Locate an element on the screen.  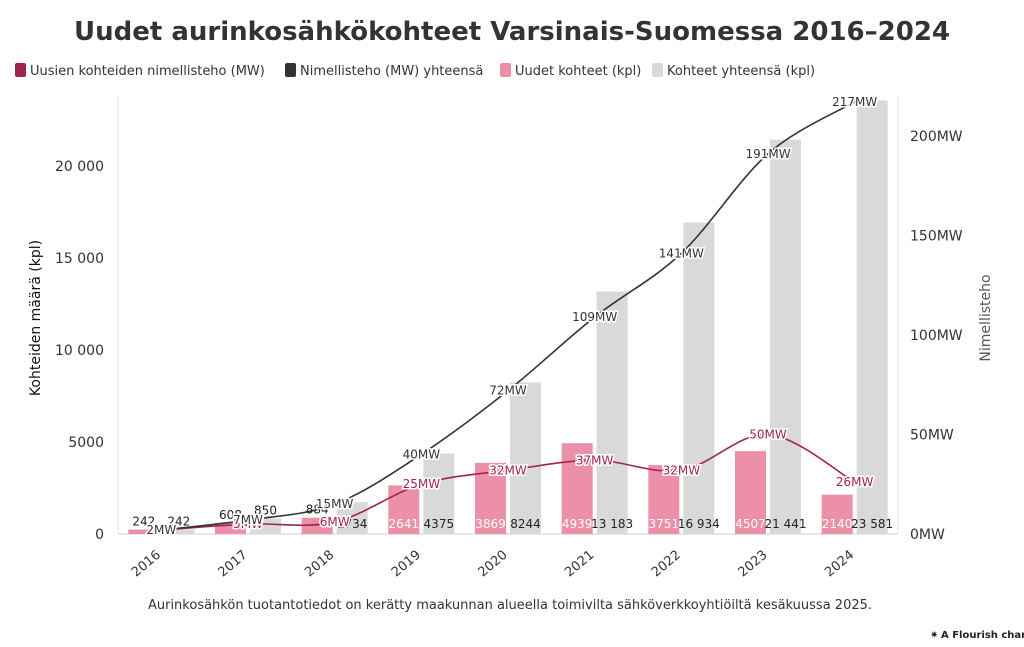
line-label: 6MW is located at coordinates (335, 522).